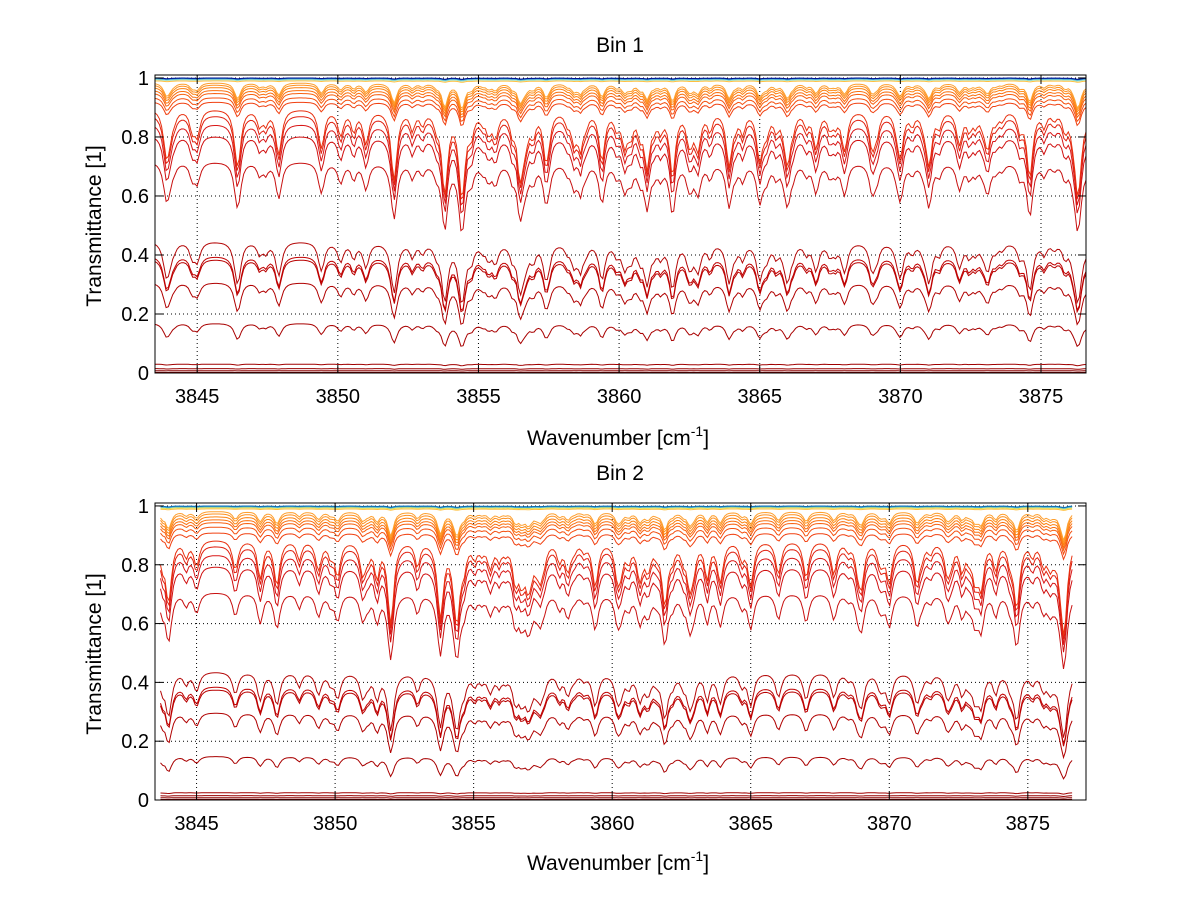  Describe the element at coordinates (620, 473) in the screenshot. I see `chart-title: Bin 2` at that location.